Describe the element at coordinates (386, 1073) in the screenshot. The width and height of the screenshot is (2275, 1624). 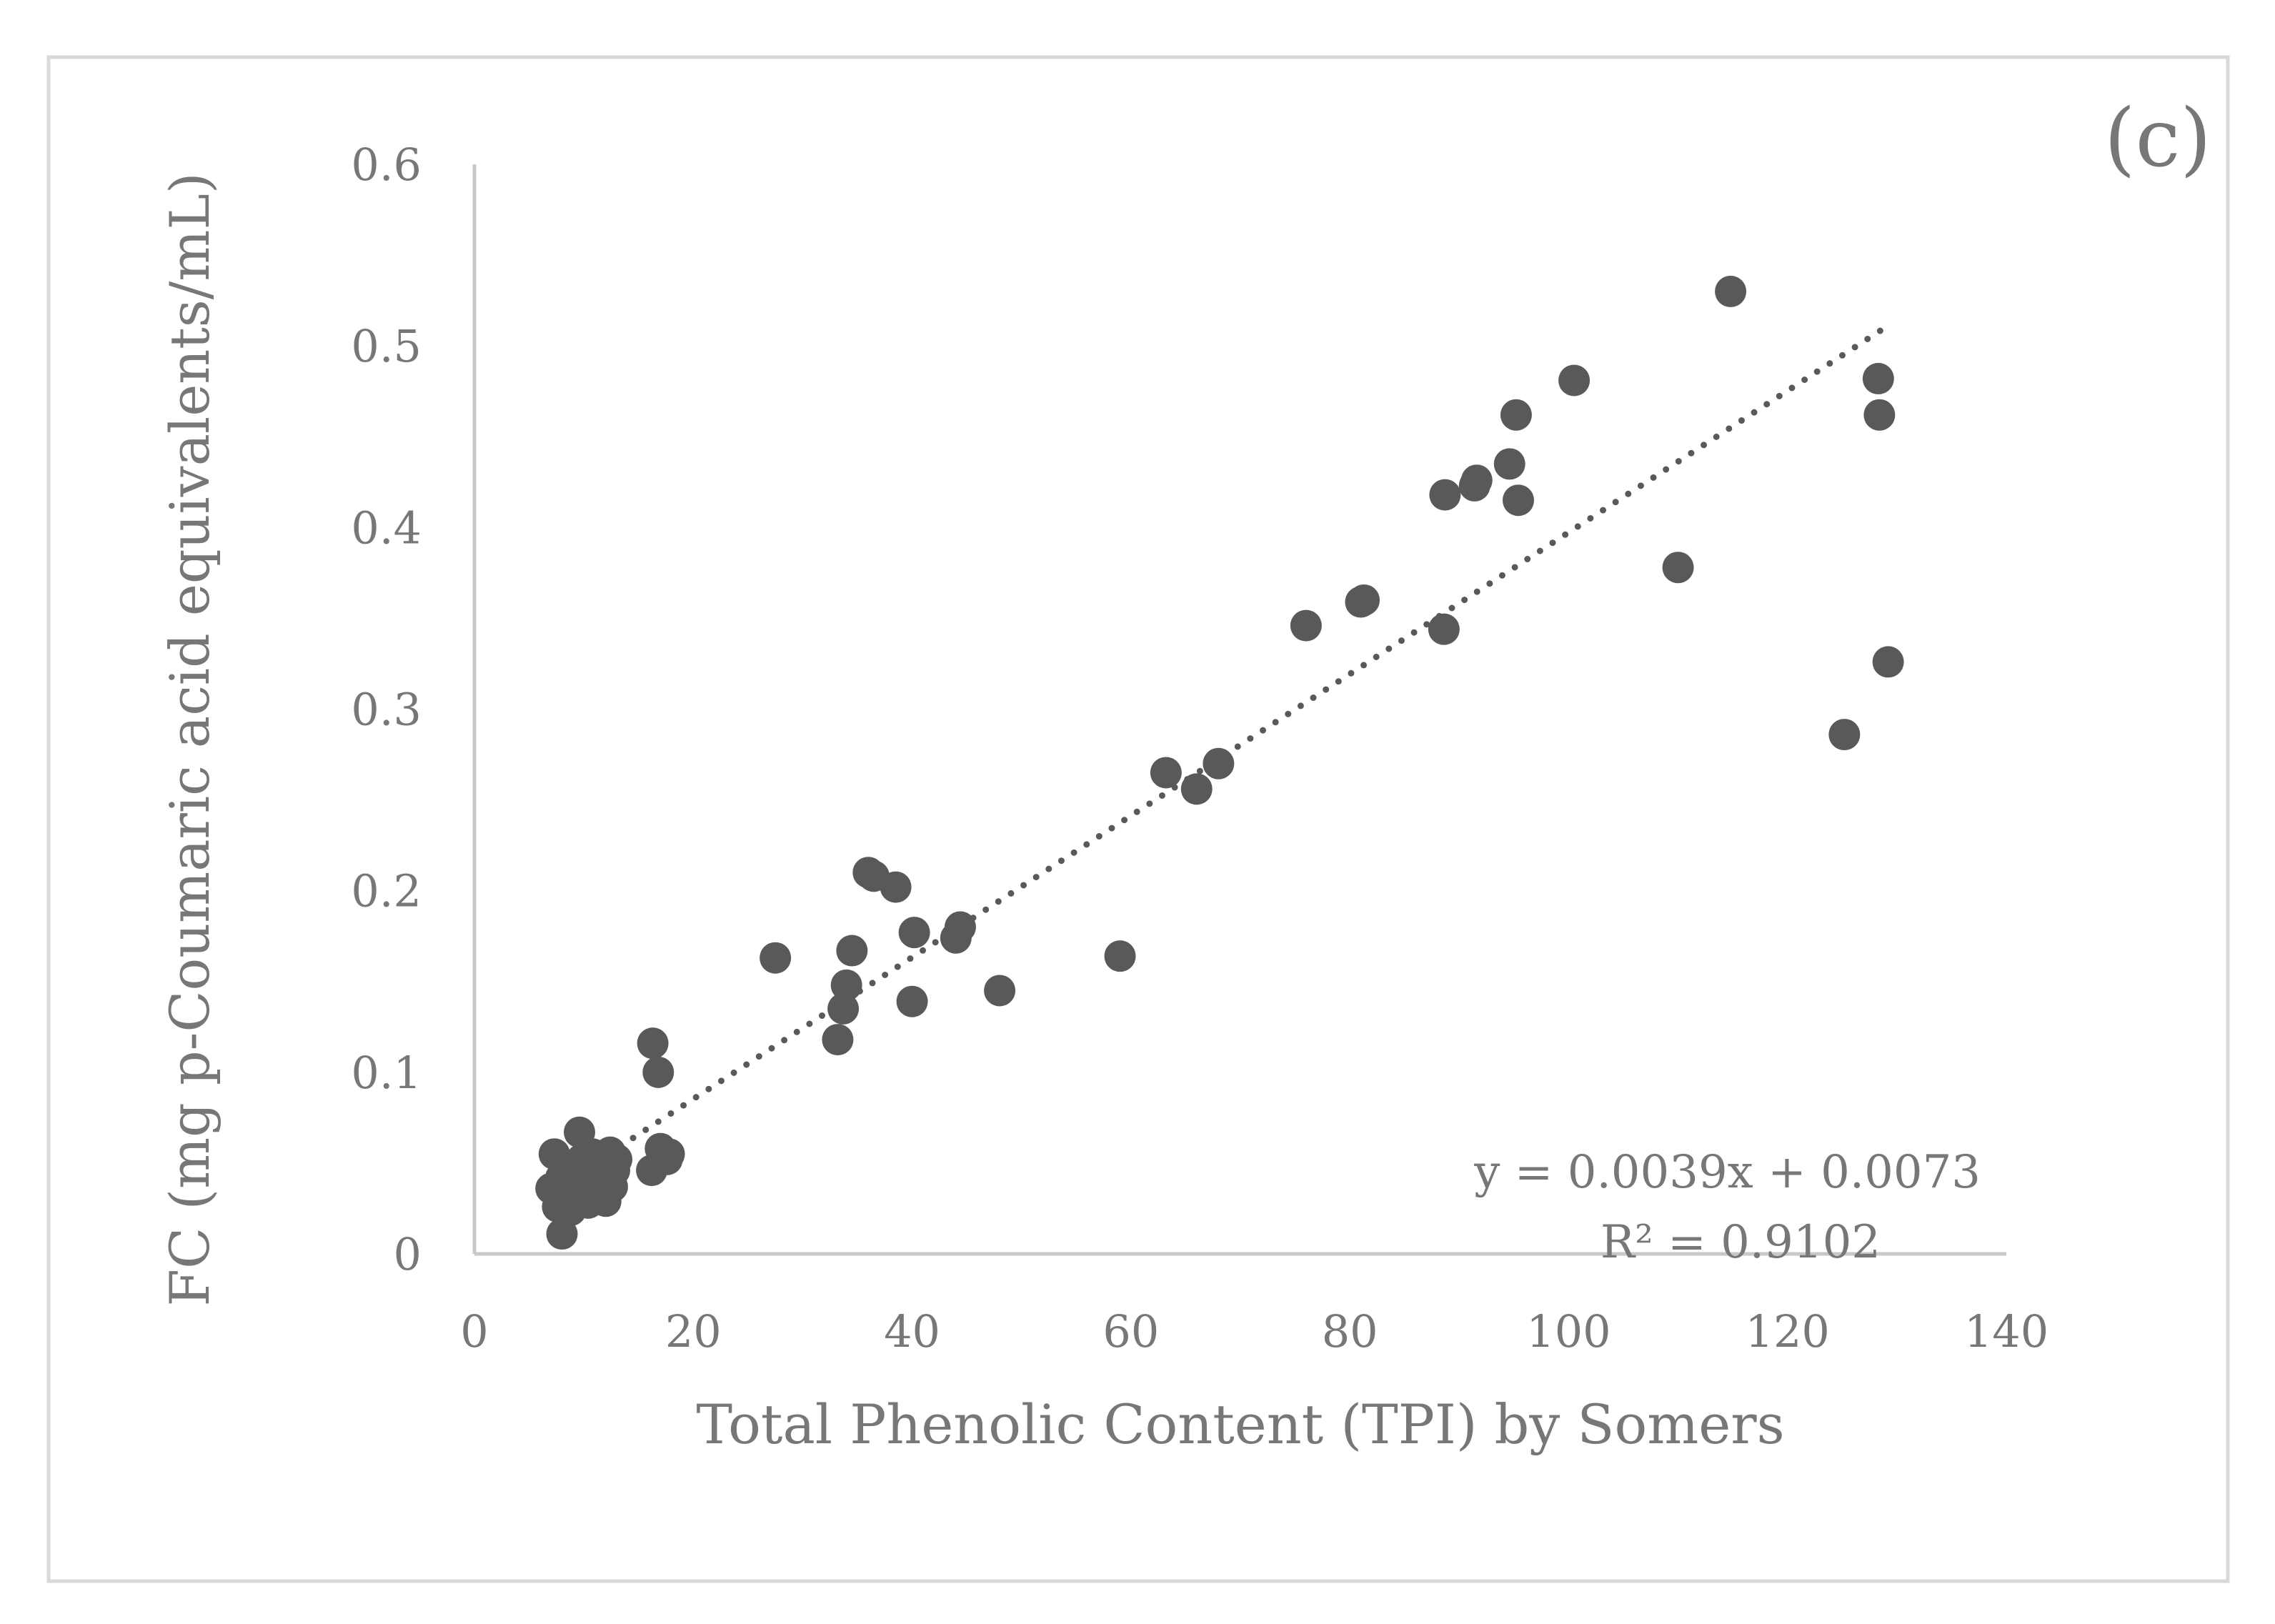
I see `y-tick-label: 0.1` at that location.